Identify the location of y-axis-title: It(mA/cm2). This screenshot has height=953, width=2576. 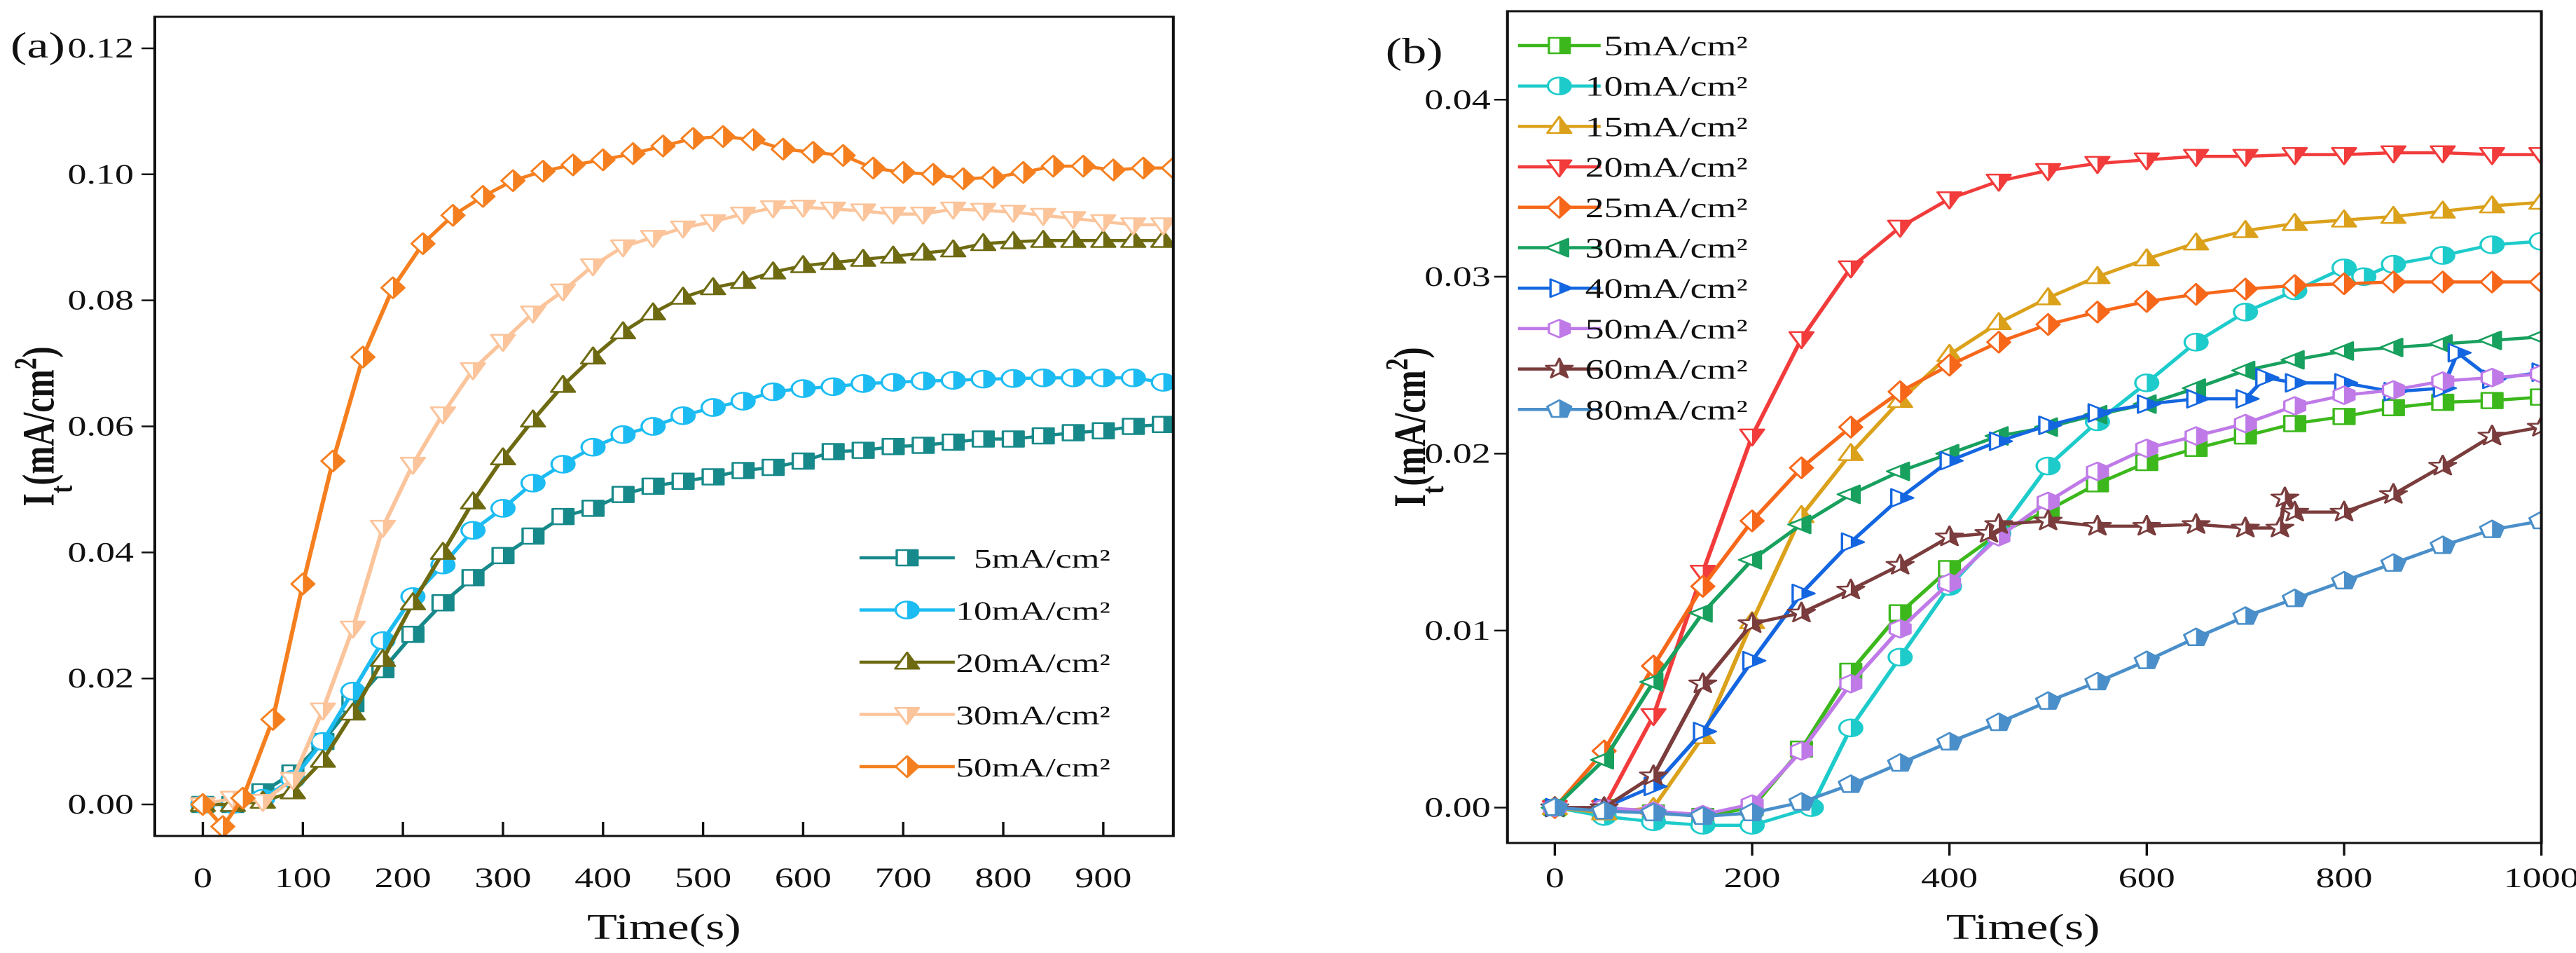
(1414, 427).